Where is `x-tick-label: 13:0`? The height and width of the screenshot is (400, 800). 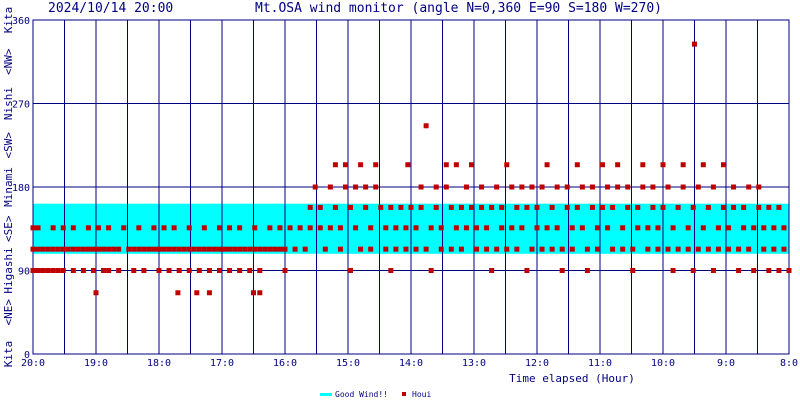 x-tick-label: 13:0 is located at coordinates (474, 363).